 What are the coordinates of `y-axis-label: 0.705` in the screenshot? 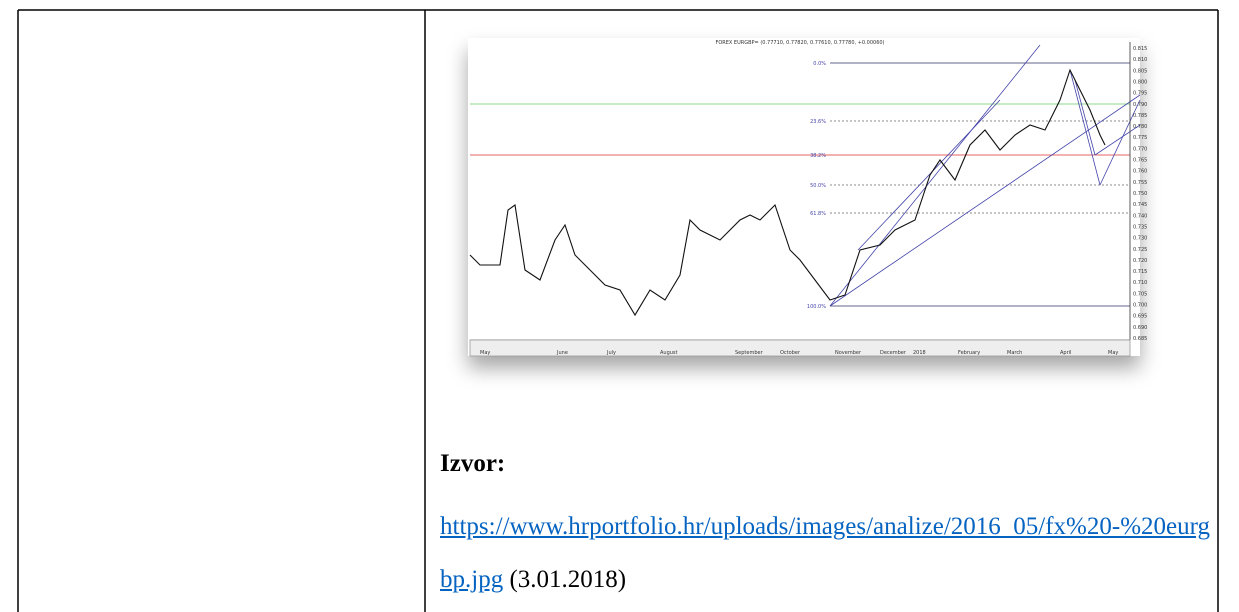 It's located at (1140, 294).